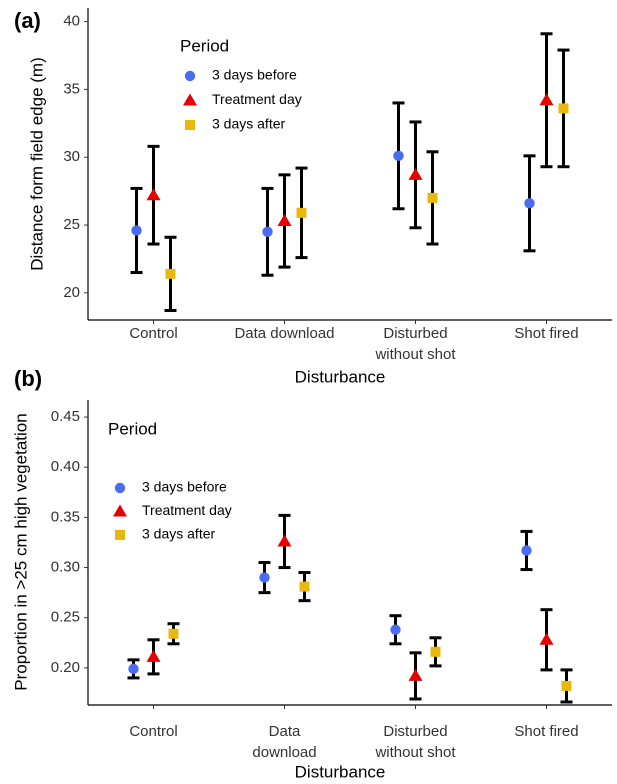 This screenshot has width=617, height=784. I want to click on y-tick-label: 25, so click(71, 224).